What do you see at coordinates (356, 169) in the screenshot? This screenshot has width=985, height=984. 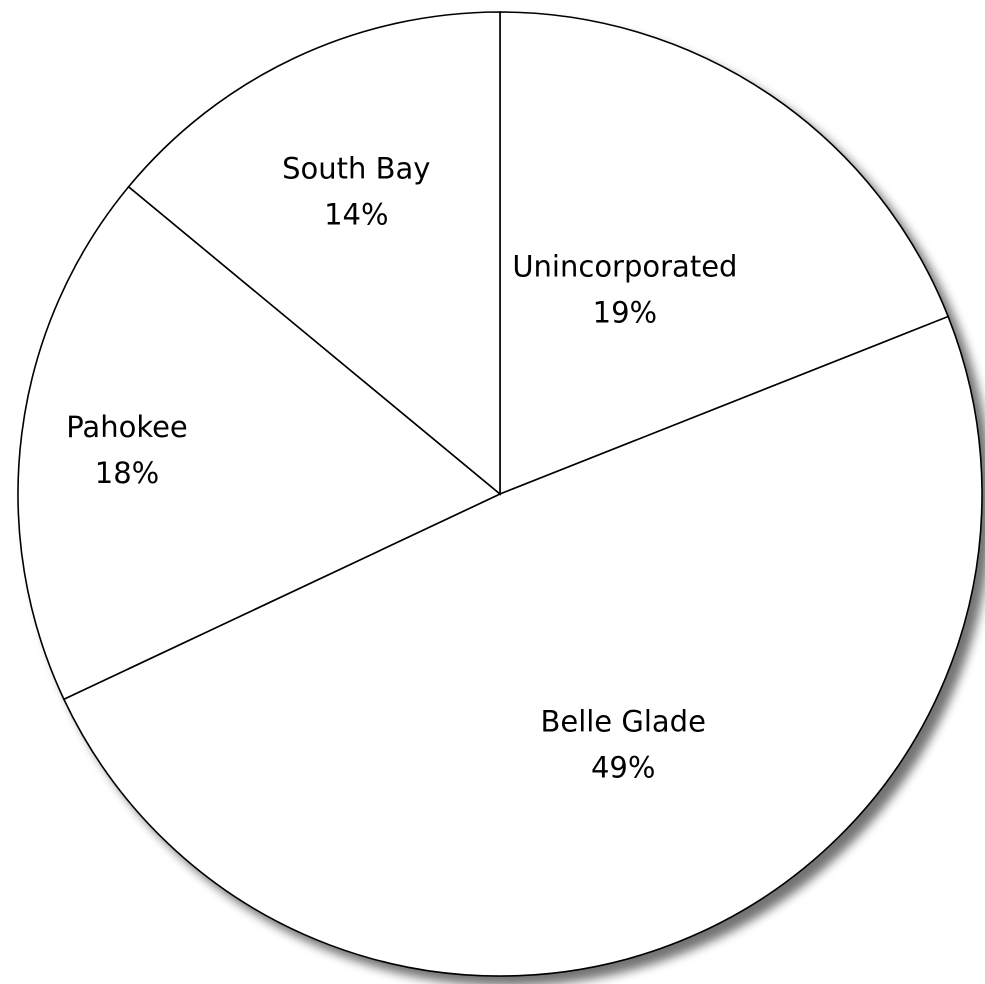 I see `slice-label-south-bay: South Bay` at bounding box center [356, 169].